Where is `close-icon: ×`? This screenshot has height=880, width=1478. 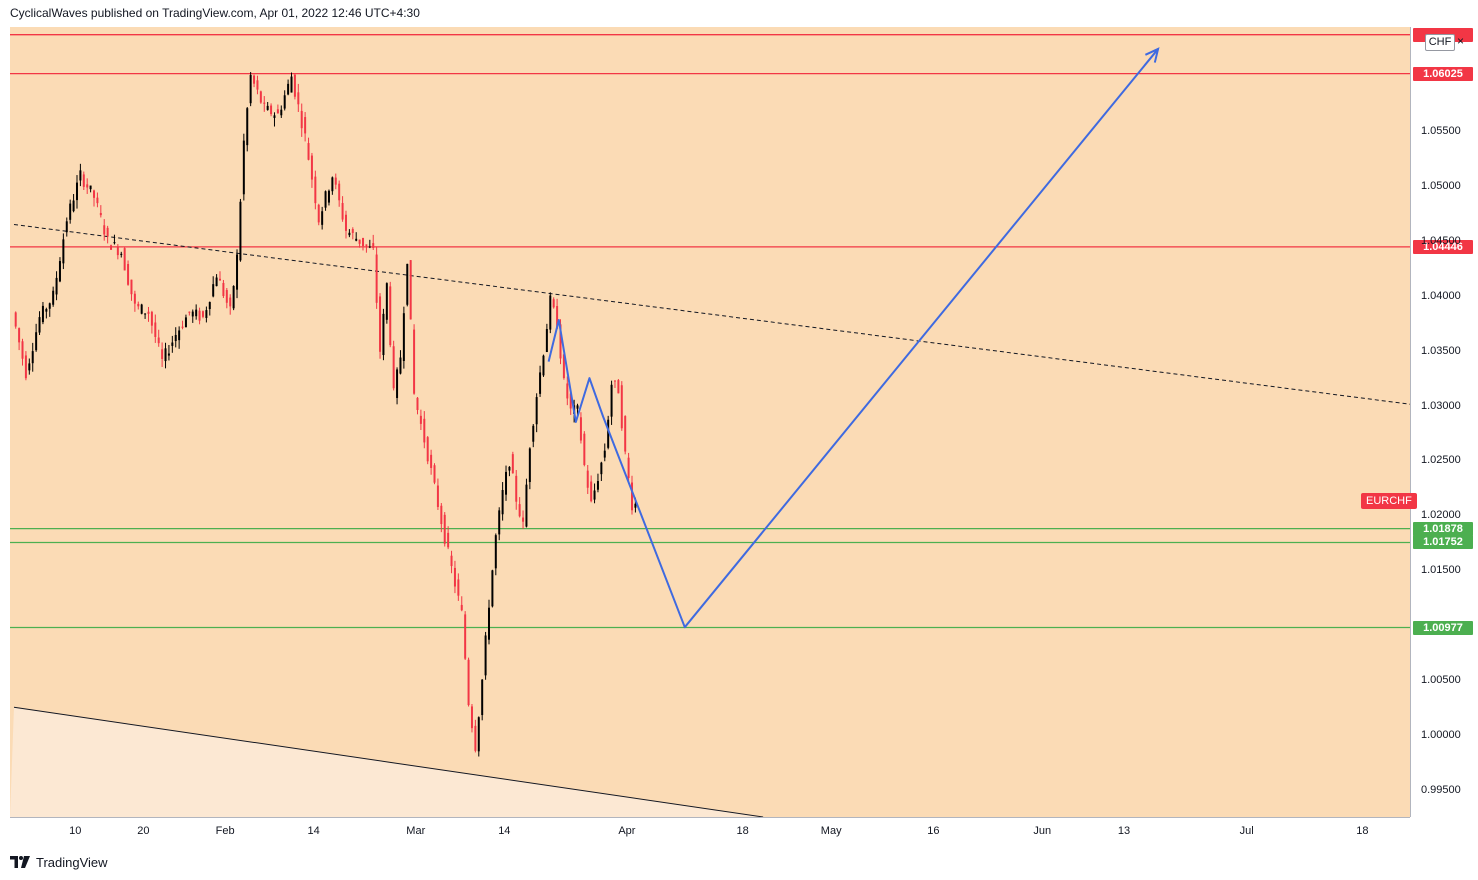 close-icon: × is located at coordinates (1461, 41).